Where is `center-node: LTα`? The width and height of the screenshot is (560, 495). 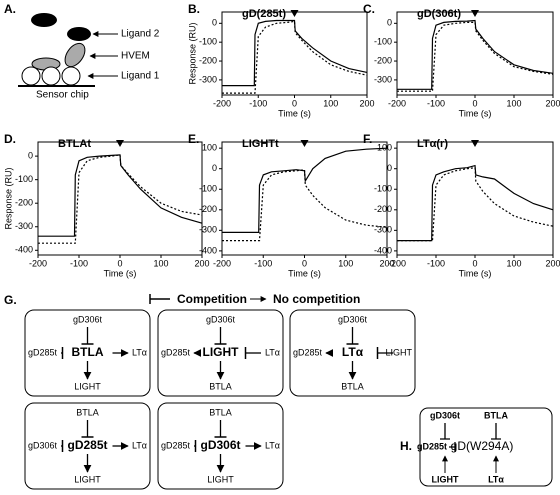
center-node: LTα is located at coordinates (353, 352).